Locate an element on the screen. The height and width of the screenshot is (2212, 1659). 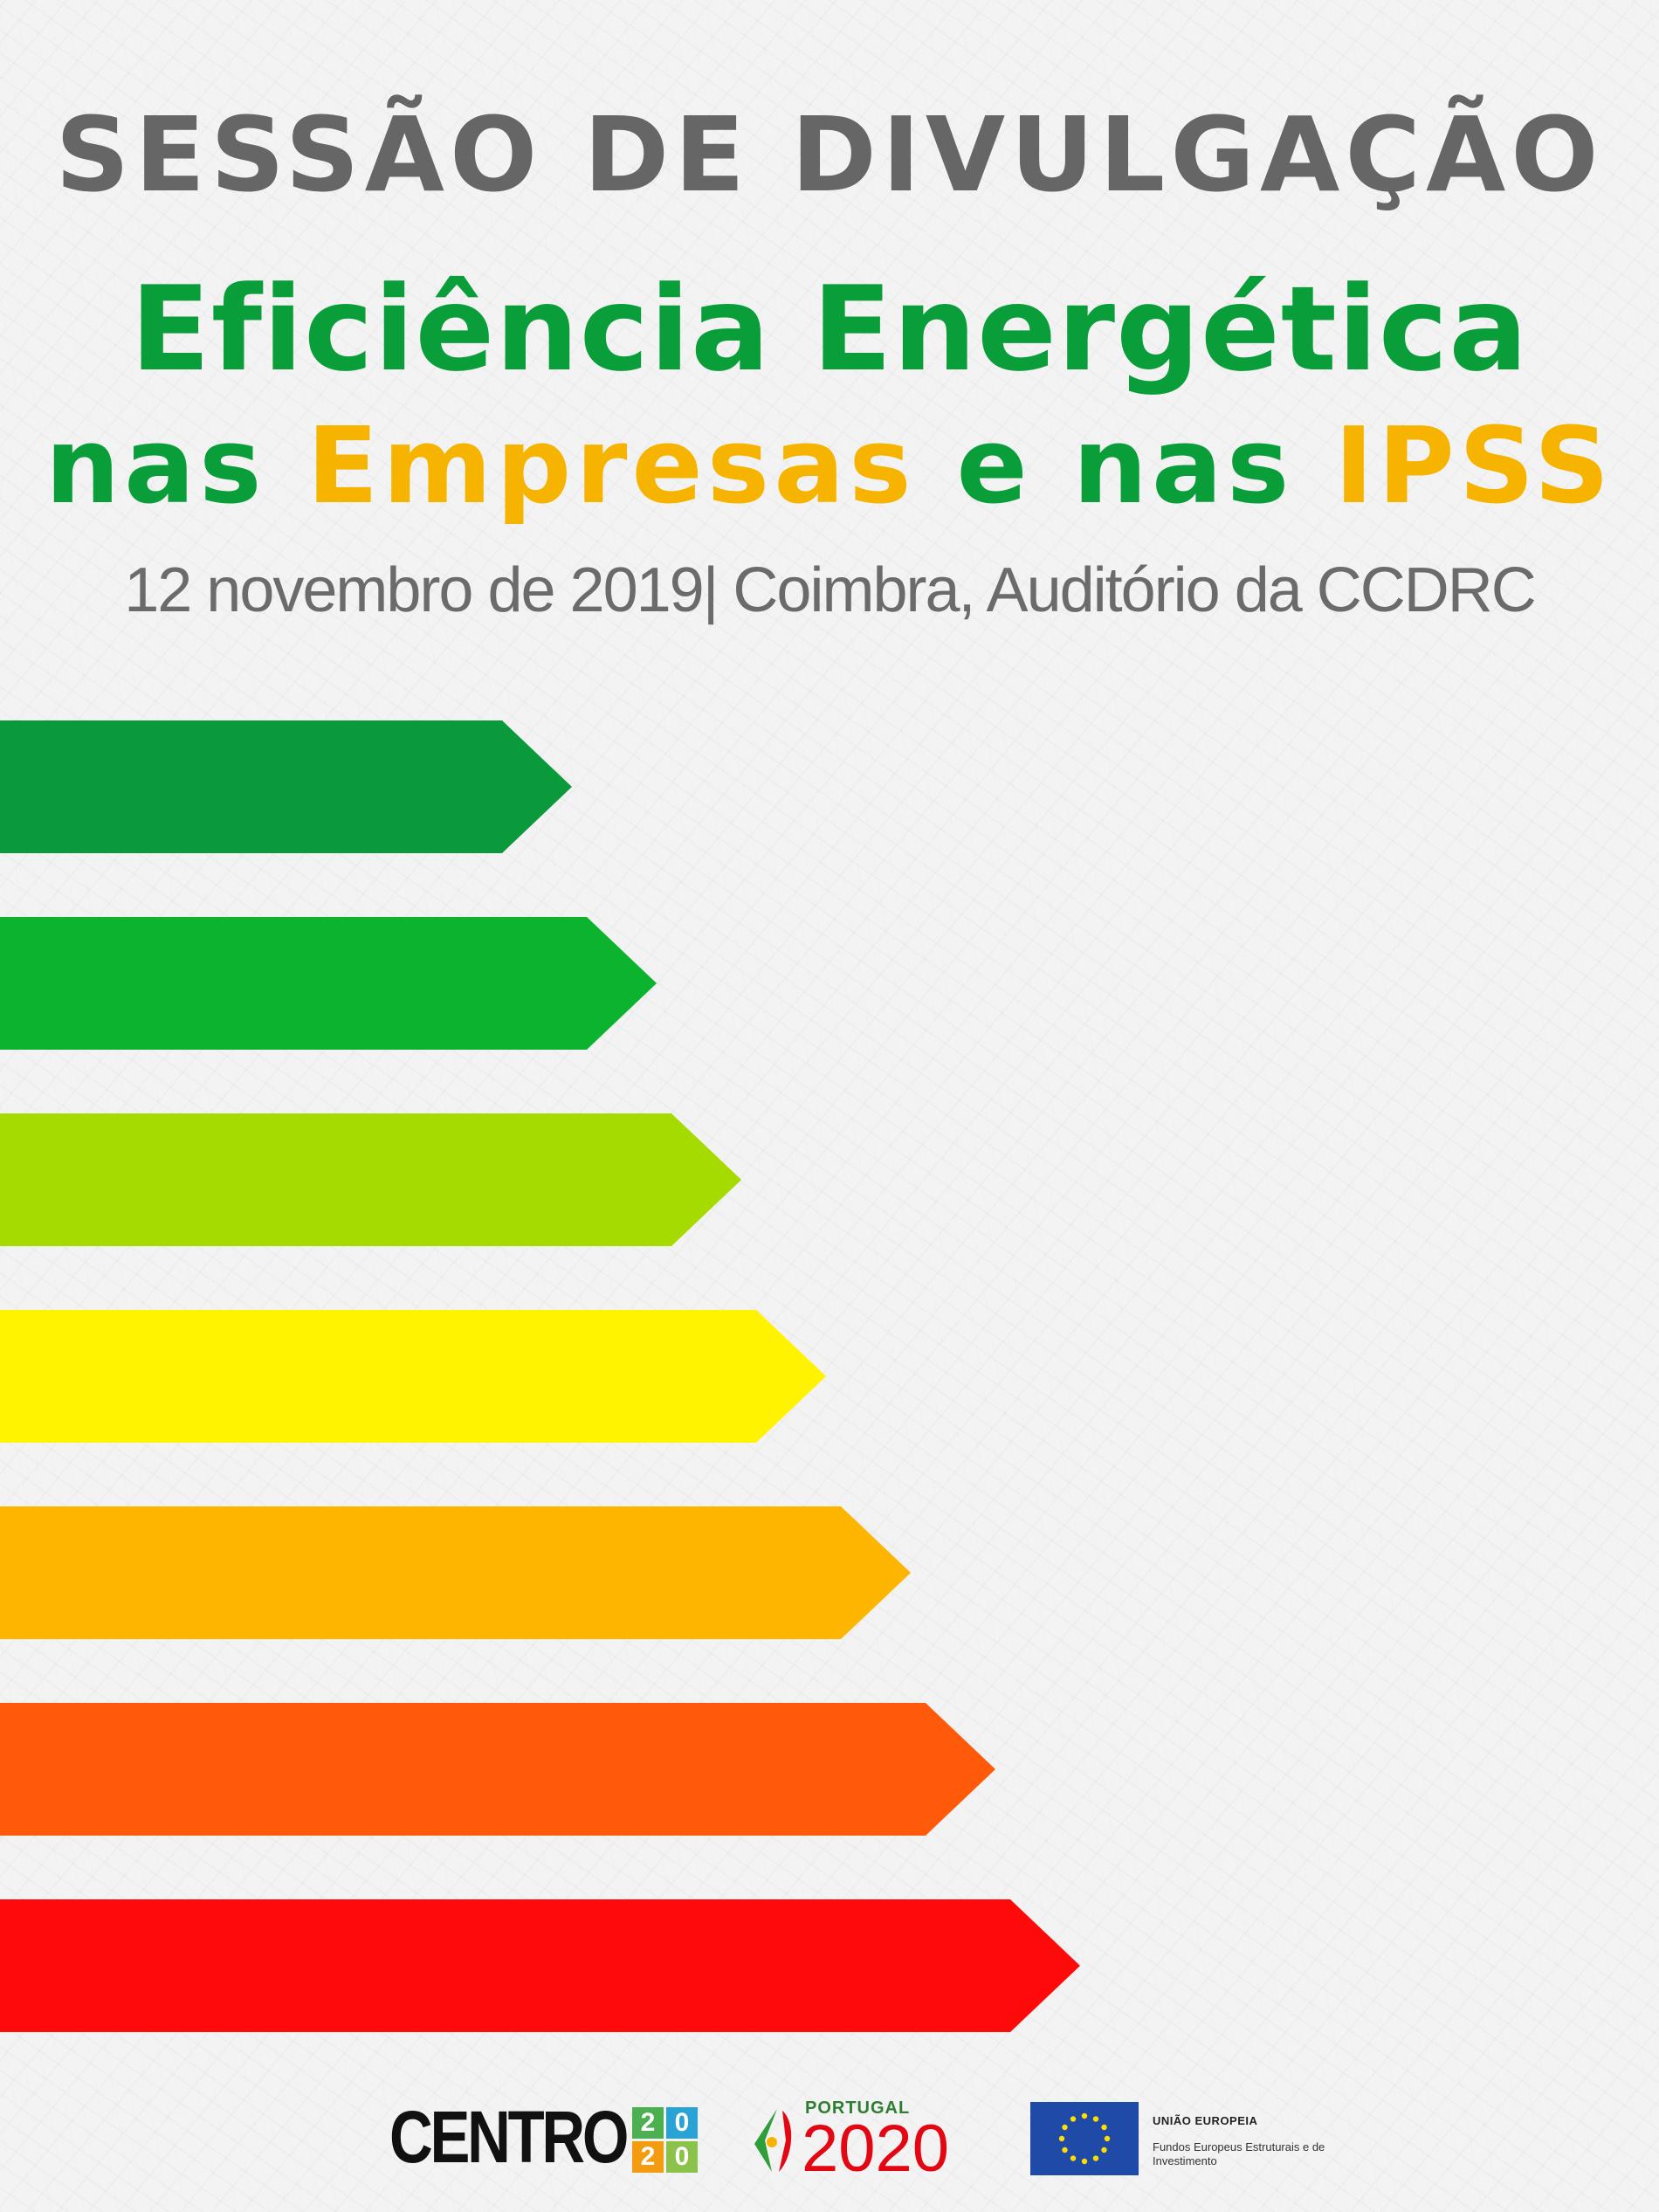
event-subtitle: nas Empresas e nas IPSS is located at coordinates (829, 468).